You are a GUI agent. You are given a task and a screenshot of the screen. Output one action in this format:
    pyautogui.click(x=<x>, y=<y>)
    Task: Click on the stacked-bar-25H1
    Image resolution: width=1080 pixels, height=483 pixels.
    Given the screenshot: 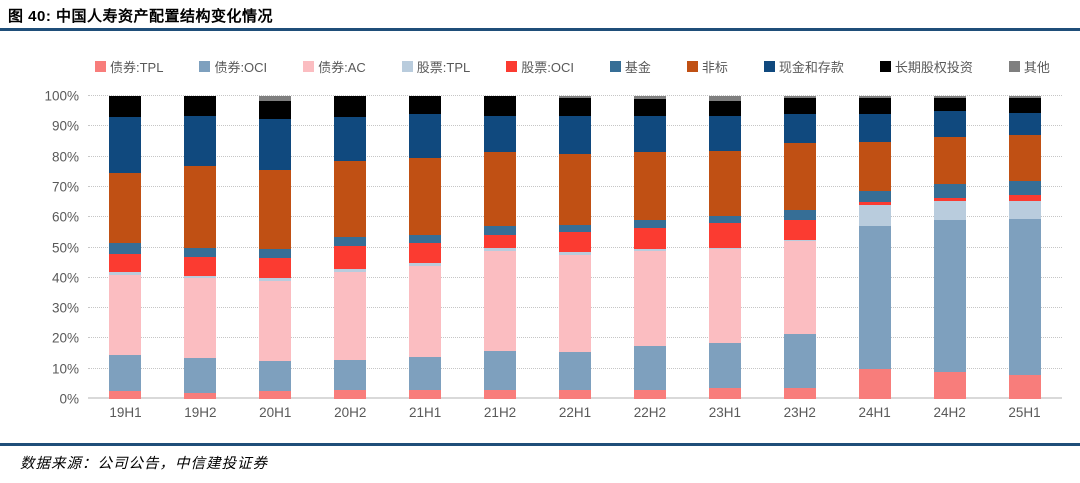 What is the action you would take?
    pyautogui.click(x=1024, y=247)
    